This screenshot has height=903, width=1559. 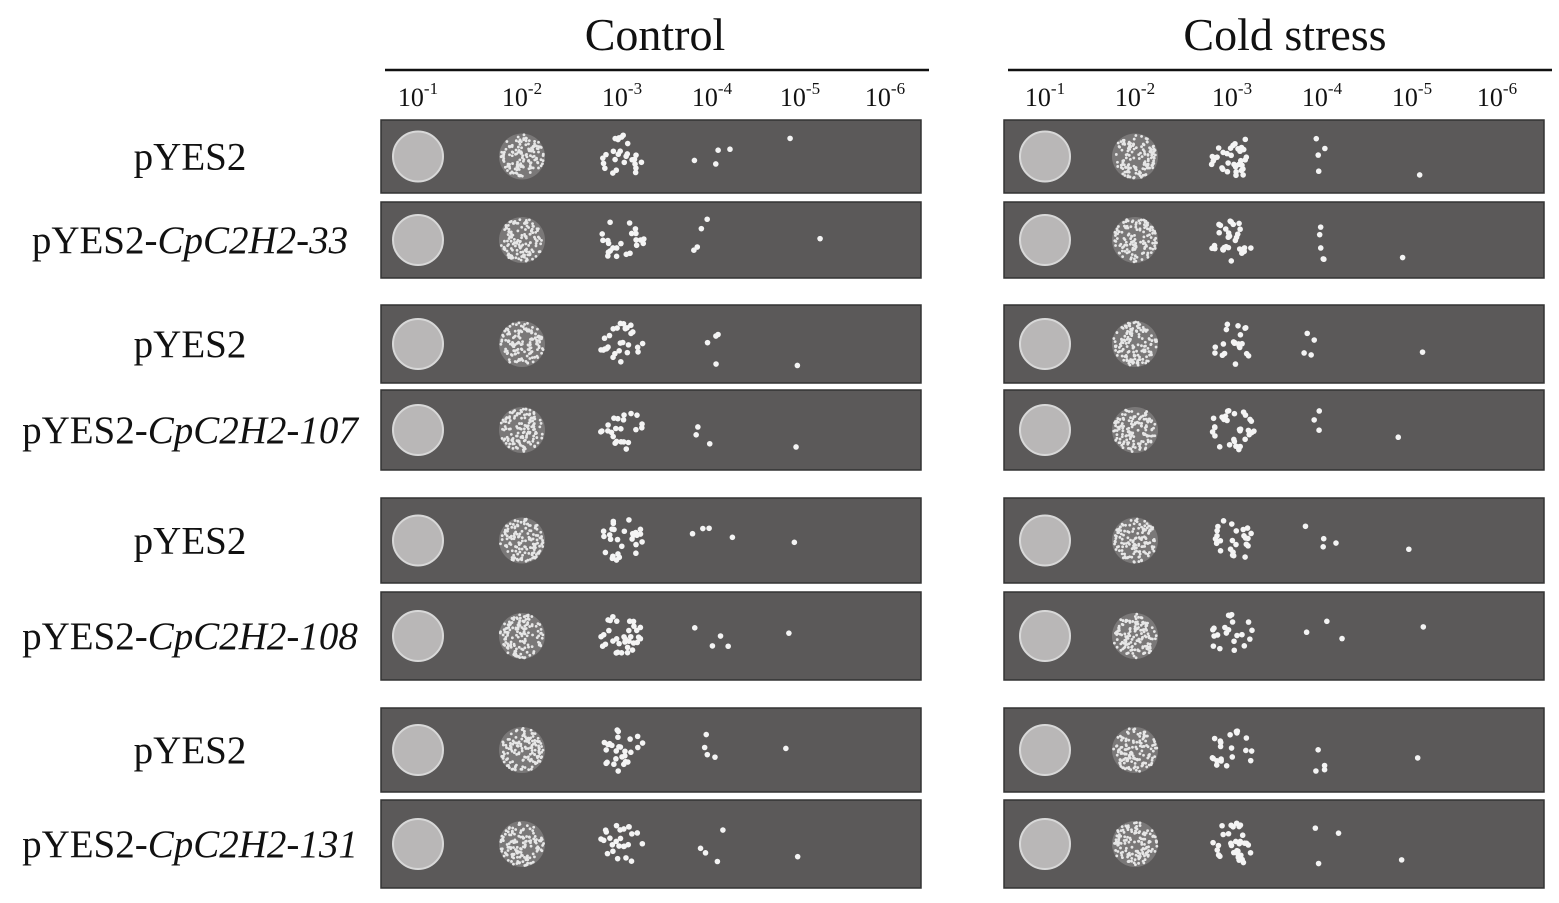 What do you see at coordinates (1128, 97) in the screenshot?
I see `dilution-base: 10` at bounding box center [1128, 97].